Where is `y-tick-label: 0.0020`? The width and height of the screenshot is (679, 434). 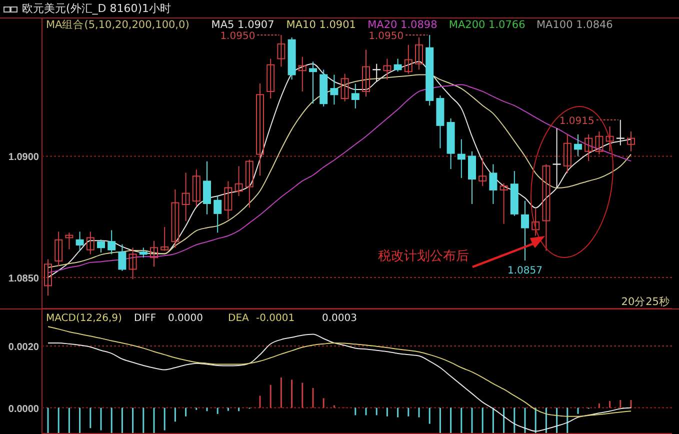 y-tick-label: 0.0020 is located at coordinates (24, 348).